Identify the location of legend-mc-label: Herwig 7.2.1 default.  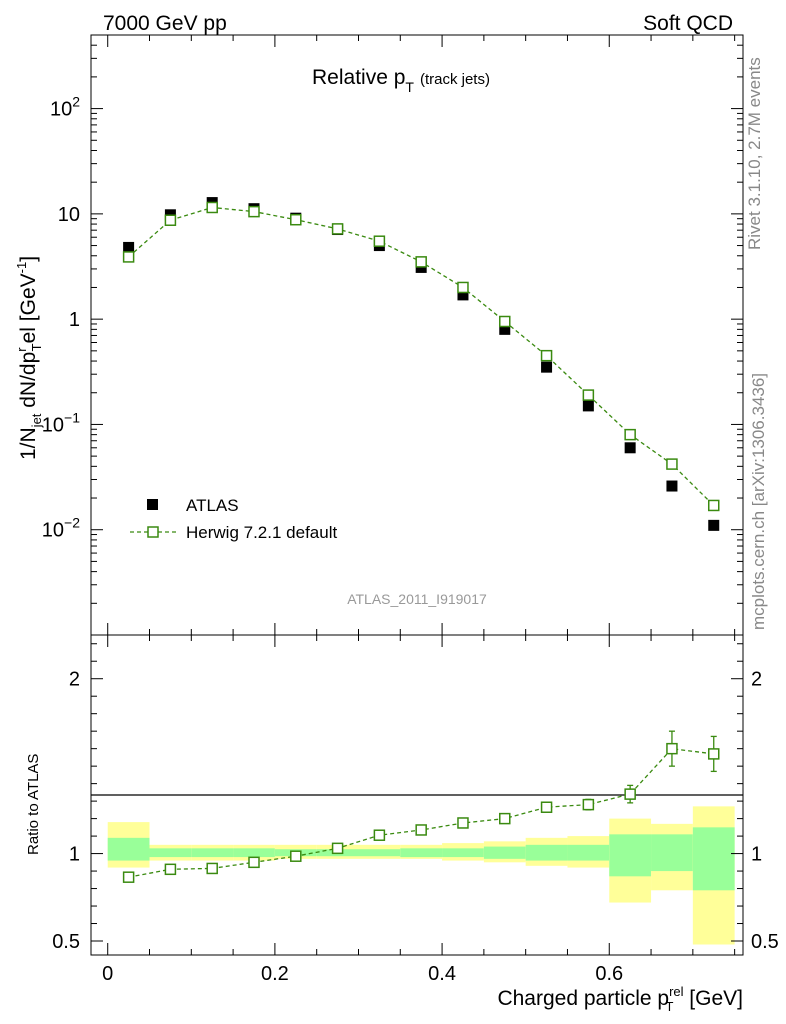
(261, 532).